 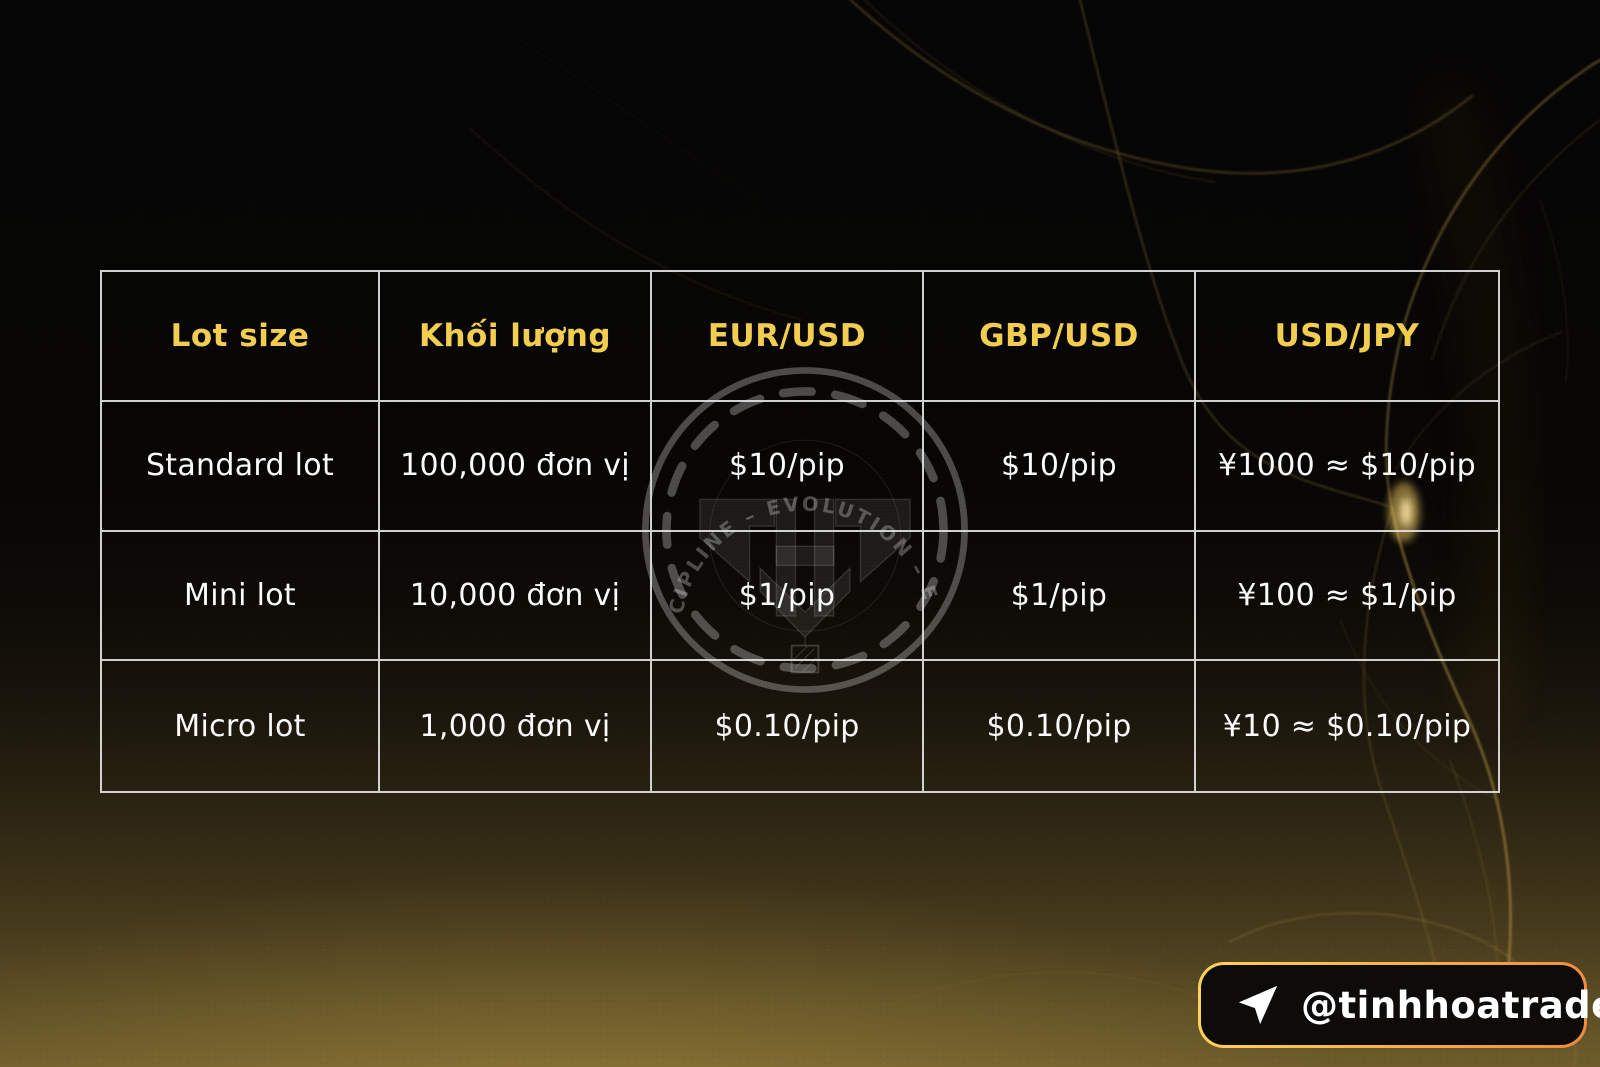 What do you see at coordinates (241, 726) in the screenshot?
I see `cell-micro-lot-label: Micro lot` at bounding box center [241, 726].